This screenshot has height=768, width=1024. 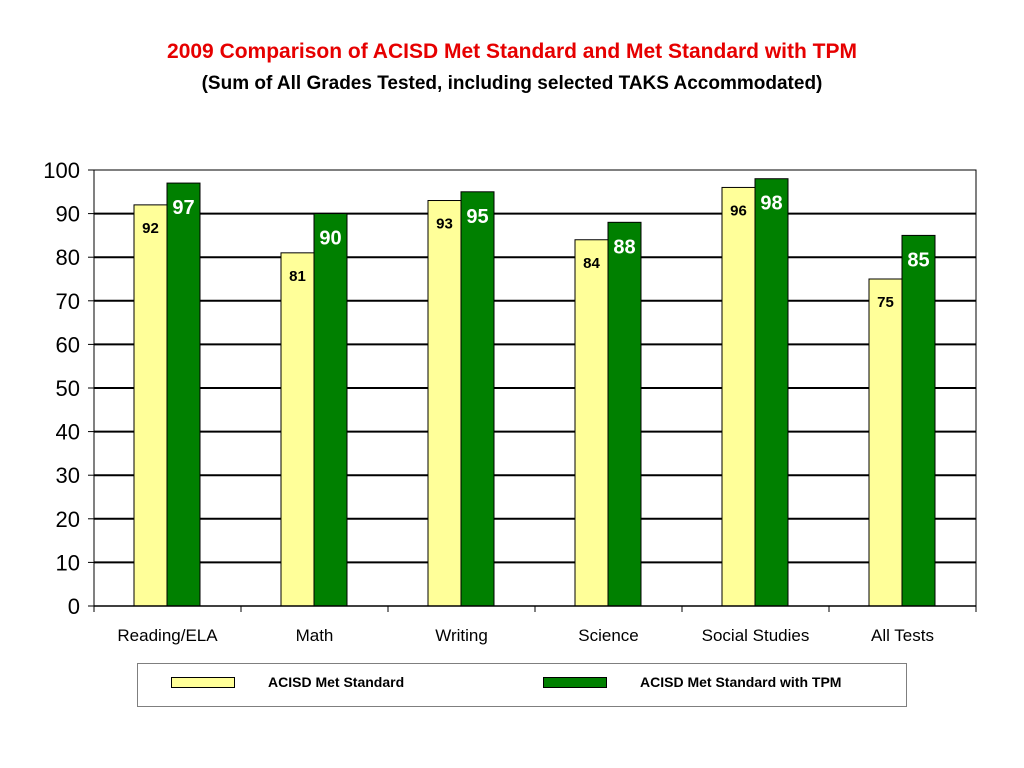 I want to click on legend-label-met-standard: ACISD Met Standard, so click(x=336, y=682).